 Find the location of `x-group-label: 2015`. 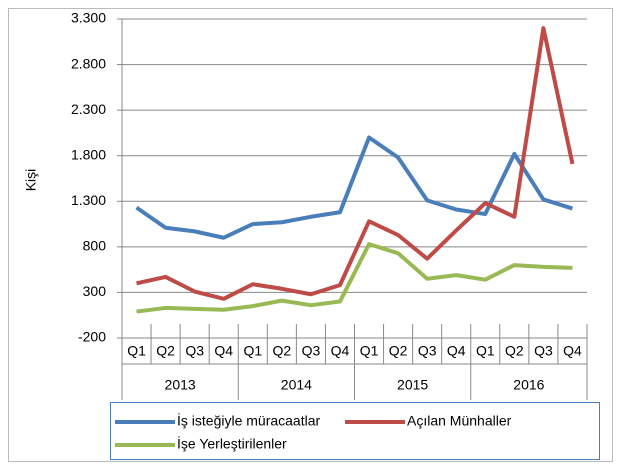

x-group-label: 2015 is located at coordinates (412, 385).